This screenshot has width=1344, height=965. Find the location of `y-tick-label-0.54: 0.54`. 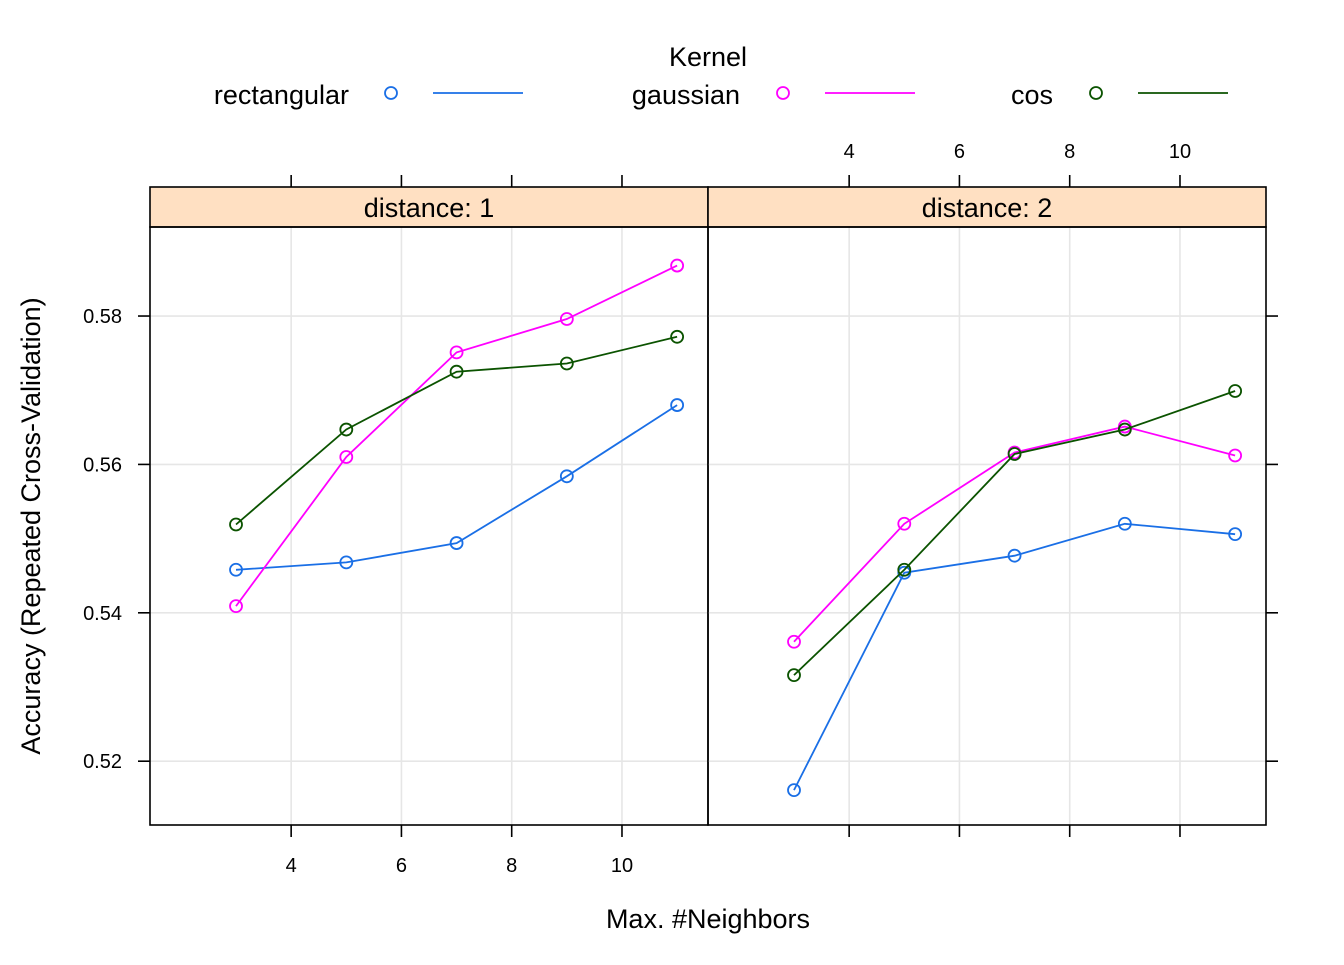

y-tick-label-0.54: 0.54 is located at coordinates (102, 614).